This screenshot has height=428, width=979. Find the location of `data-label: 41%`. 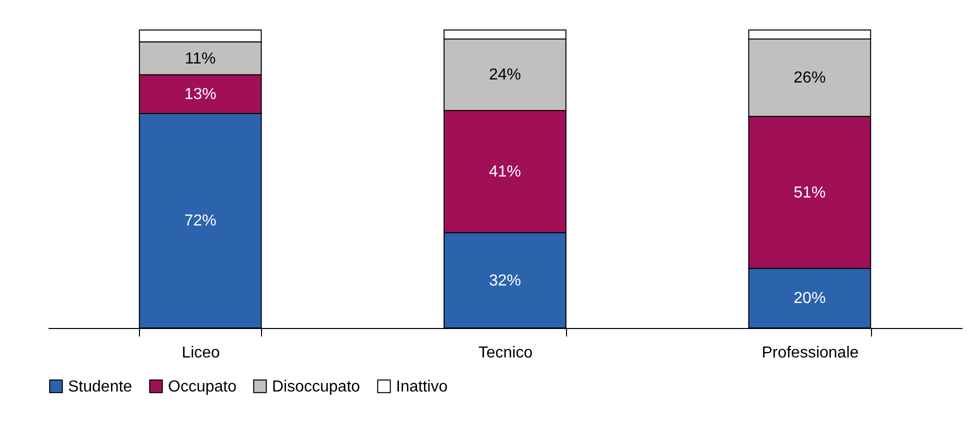

data-label: 41% is located at coordinates (505, 172).